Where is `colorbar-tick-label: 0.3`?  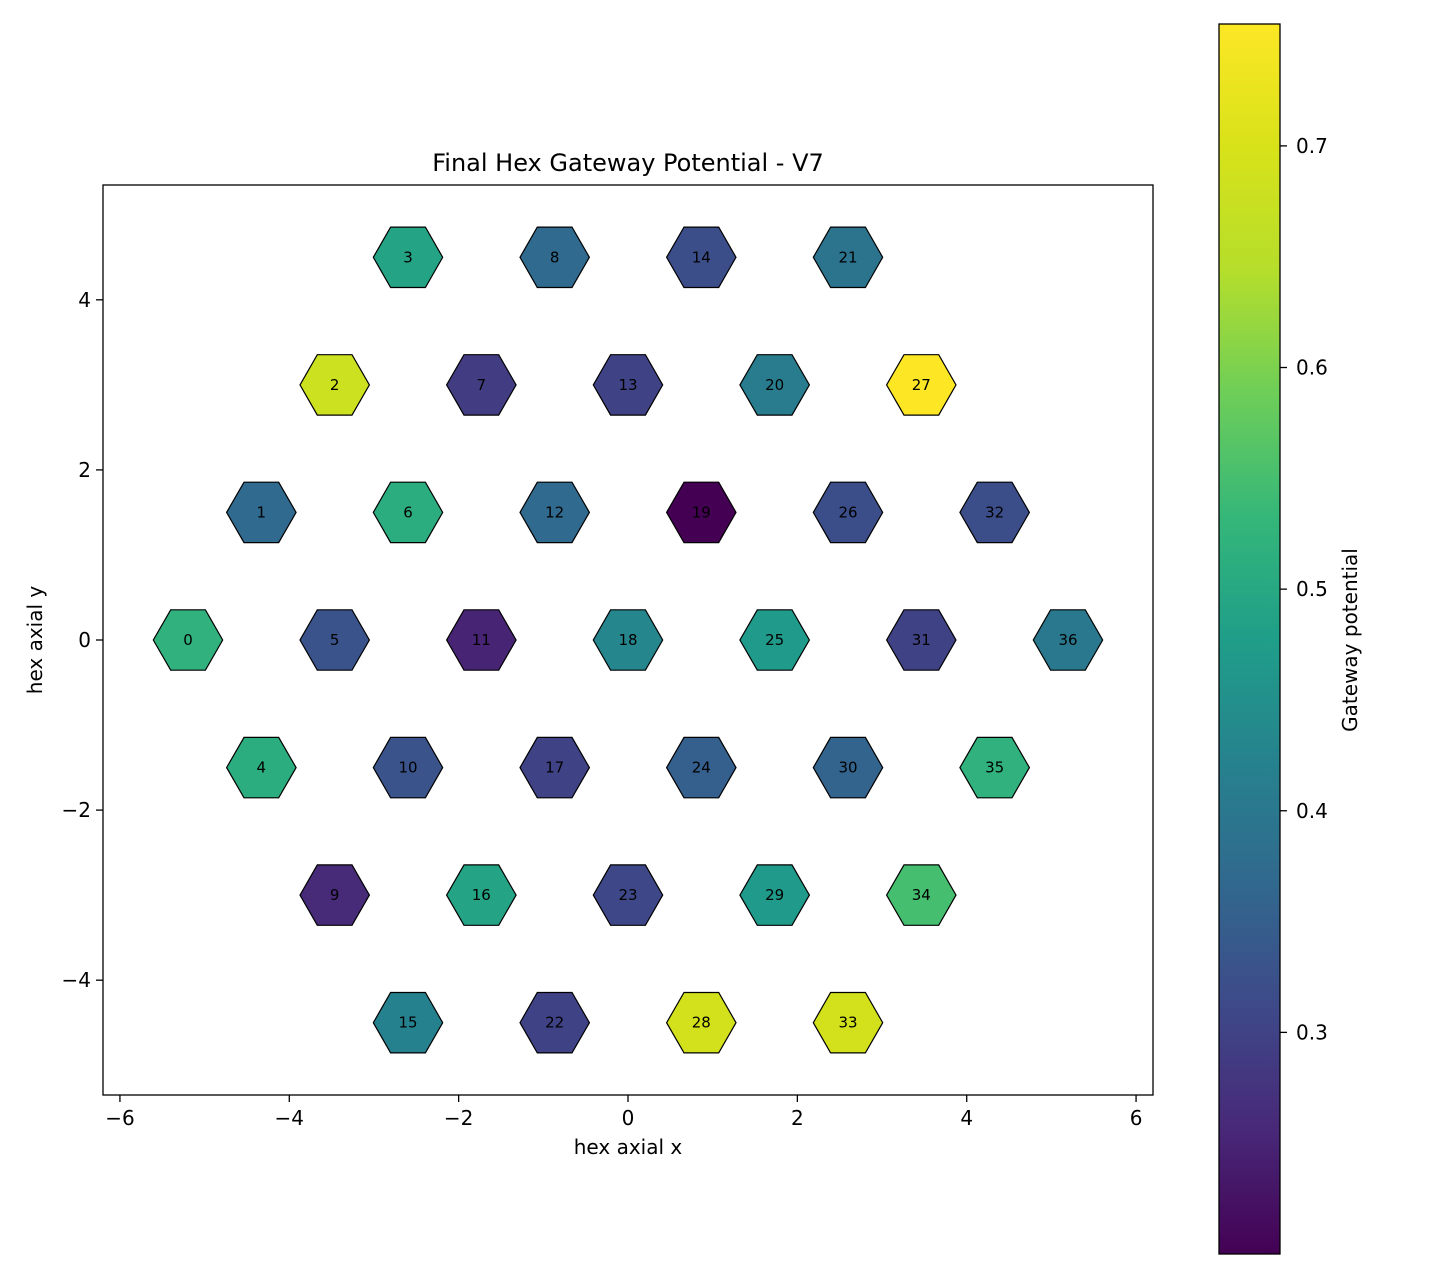 colorbar-tick-label: 0.3 is located at coordinates (1312, 1032).